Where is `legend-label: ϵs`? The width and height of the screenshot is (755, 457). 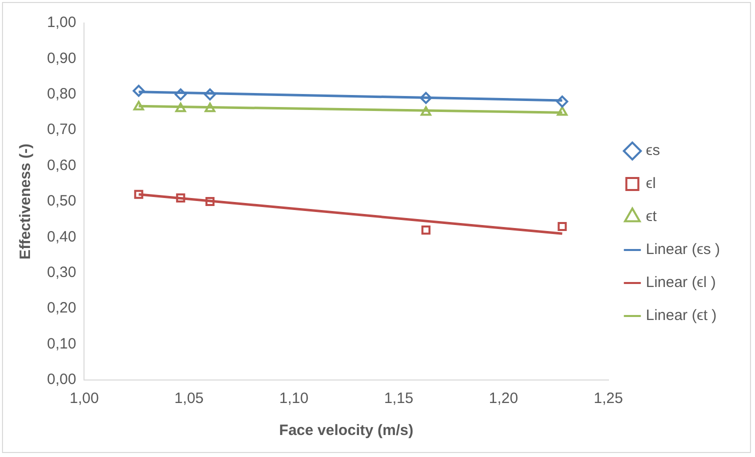 legend-label: ϵs is located at coordinates (653, 151).